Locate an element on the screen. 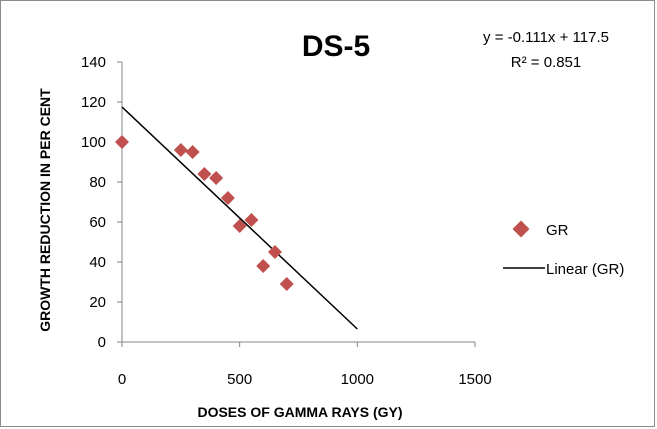 The image size is (657, 429). y-tick-label: 40 is located at coordinates (97, 262).